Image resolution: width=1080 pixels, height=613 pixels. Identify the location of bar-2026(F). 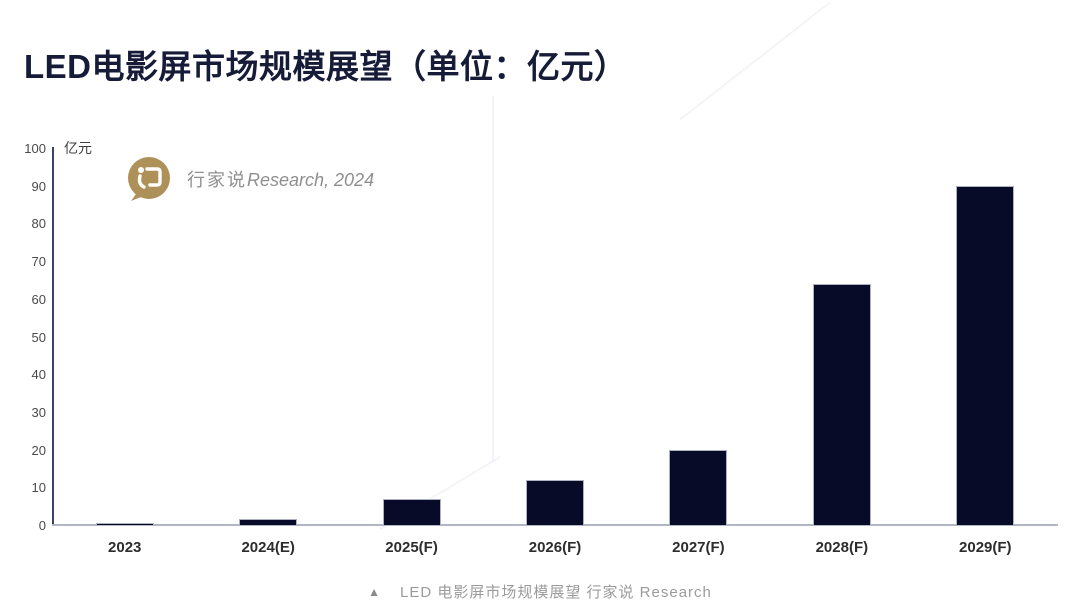
(555, 502).